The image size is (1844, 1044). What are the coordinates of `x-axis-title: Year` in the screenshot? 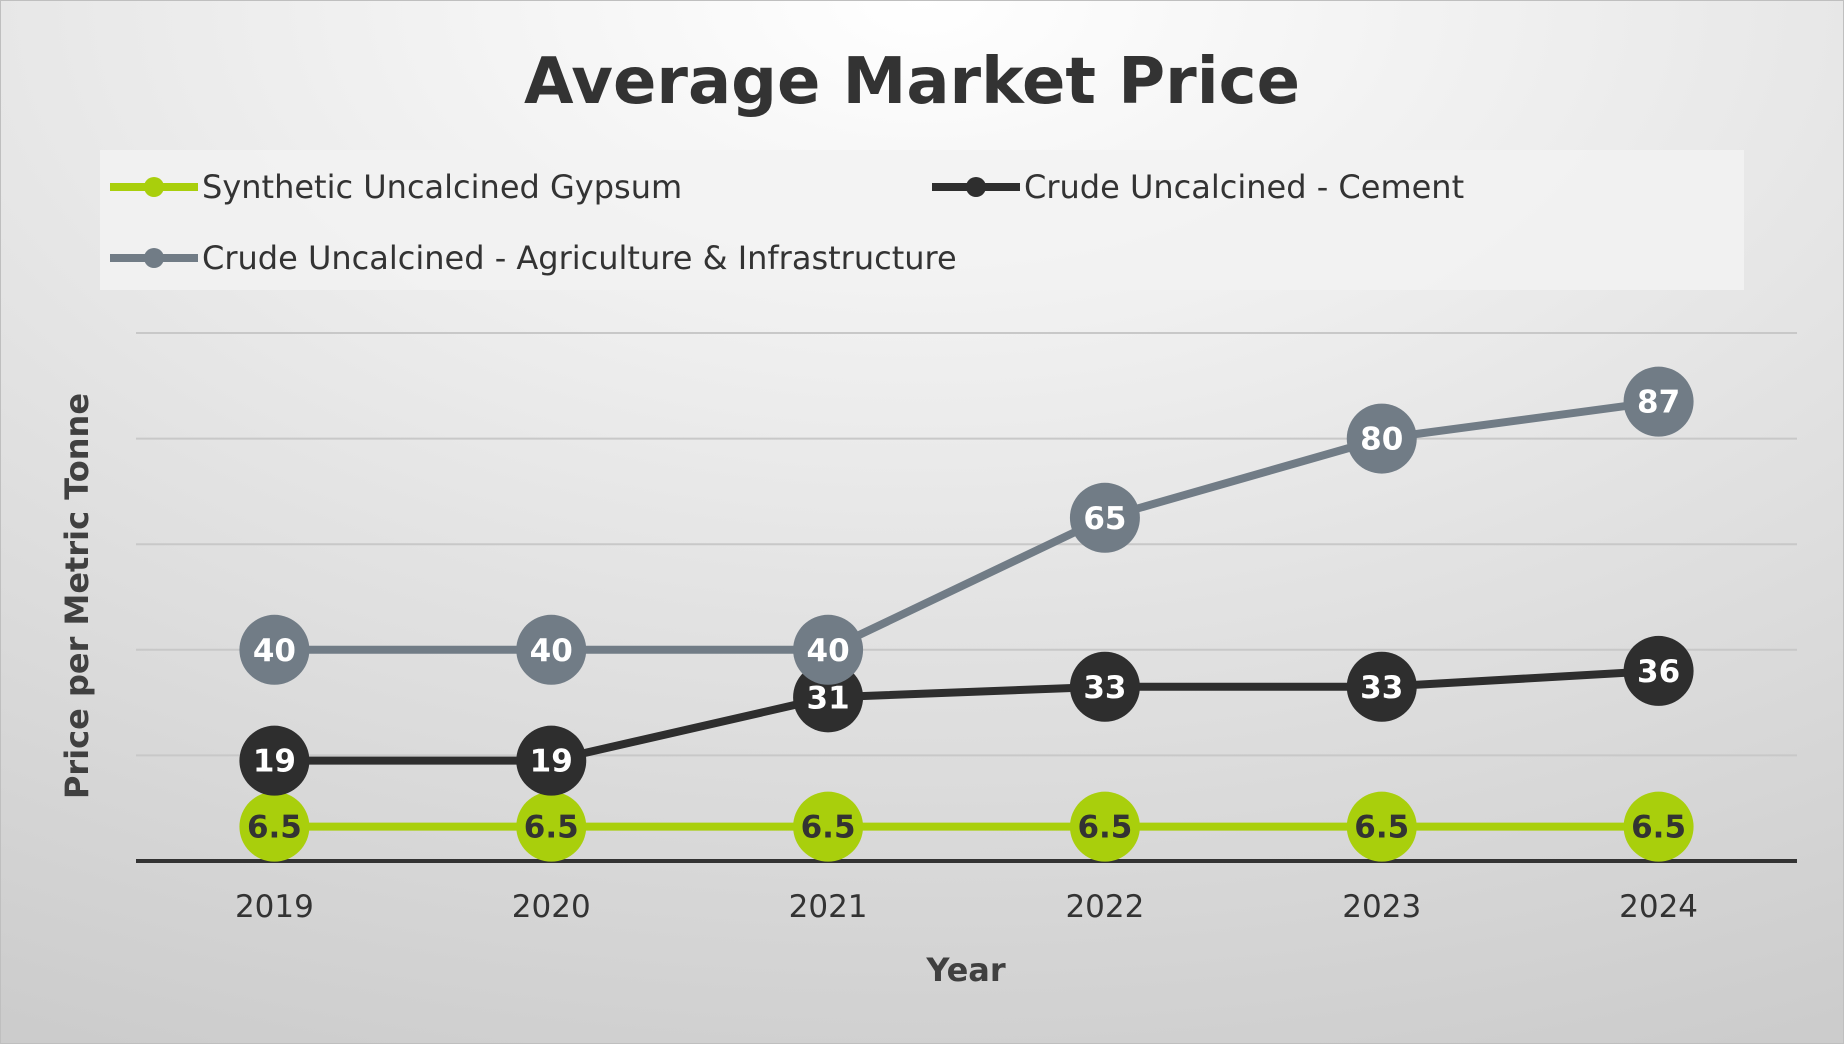 It's located at (965, 970).